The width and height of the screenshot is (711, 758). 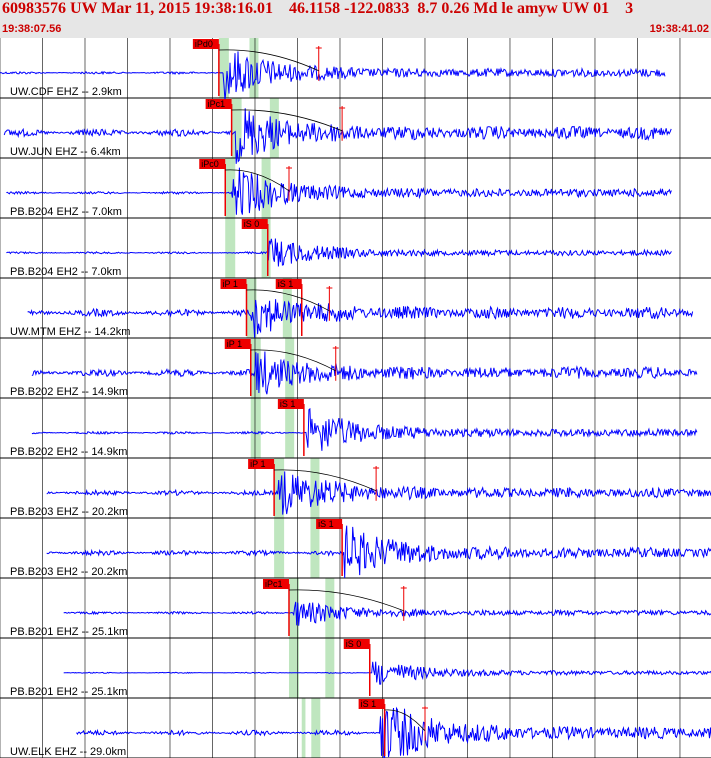 What do you see at coordinates (65, 272) in the screenshot?
I see `trace-label: PB.B204 EH2 -- 7.0km` at bounding box center [65, 272].